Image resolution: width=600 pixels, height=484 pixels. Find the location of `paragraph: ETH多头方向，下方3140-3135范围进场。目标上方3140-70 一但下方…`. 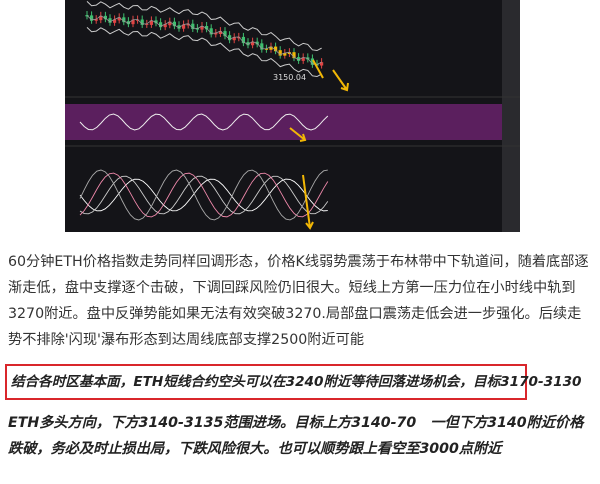

paragraph: ETH多头方向，下方3140-3135范围进场。目标上方3140-70 一但下方… is located at coordinates (296, 436).